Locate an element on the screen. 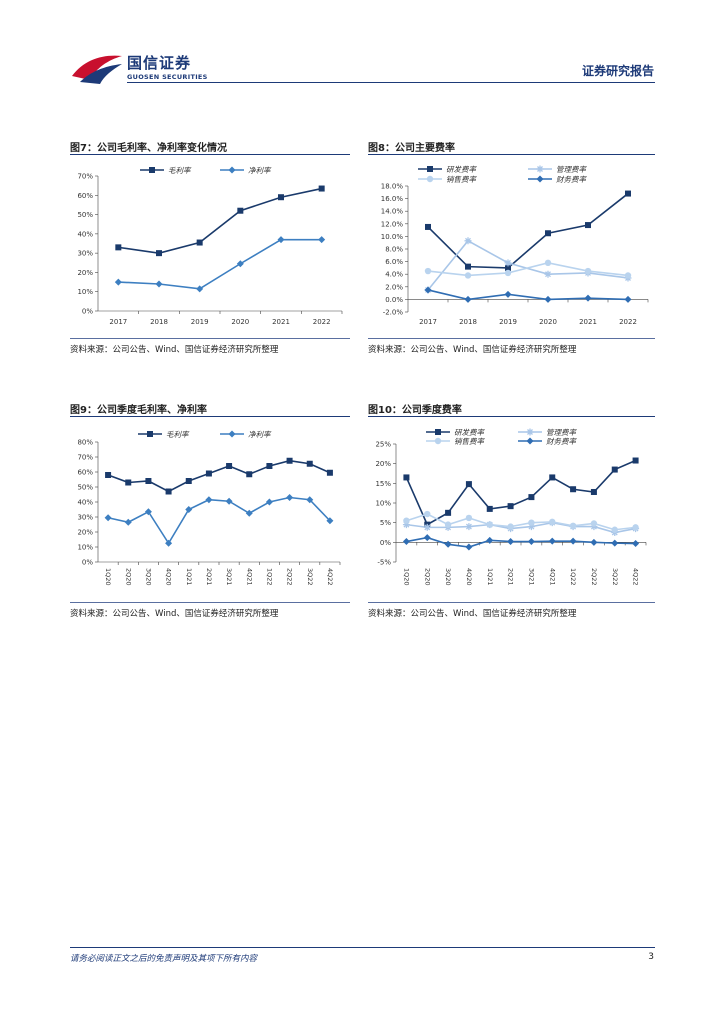 The height and width of the screenshot is (1024, 724). x-tick-label: 2Q21 is located at coordinates (511, 577).